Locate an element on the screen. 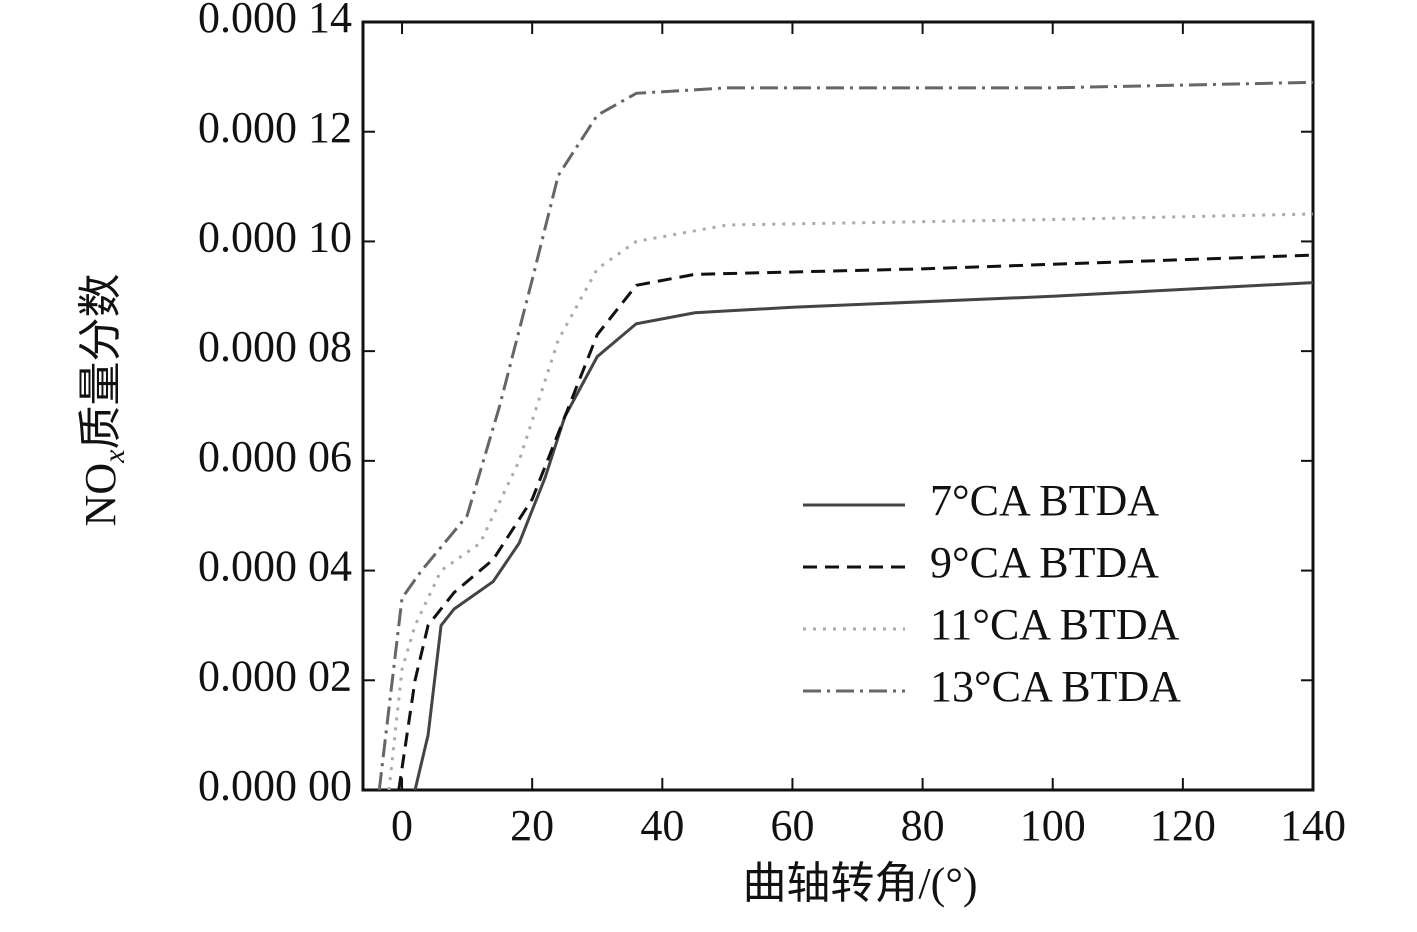  x-tick-label: 140 is located at coordinates (1313, 825).